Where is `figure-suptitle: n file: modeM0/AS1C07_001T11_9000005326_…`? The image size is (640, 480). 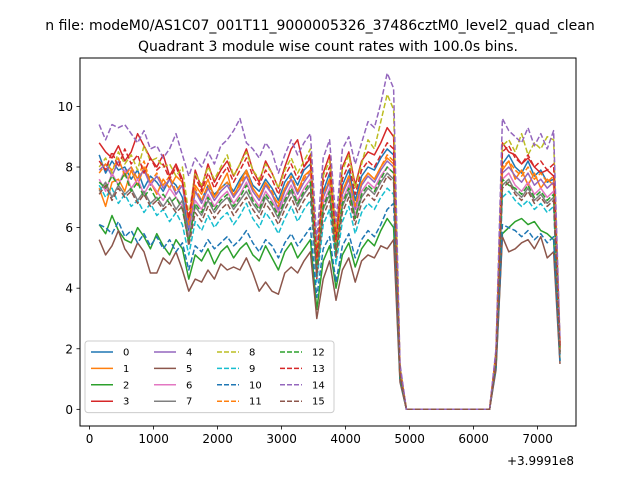
figure-suptitle: n file: modeM0/AS1C07_001T11_9000005326_… is located at coordinates (319, 26).